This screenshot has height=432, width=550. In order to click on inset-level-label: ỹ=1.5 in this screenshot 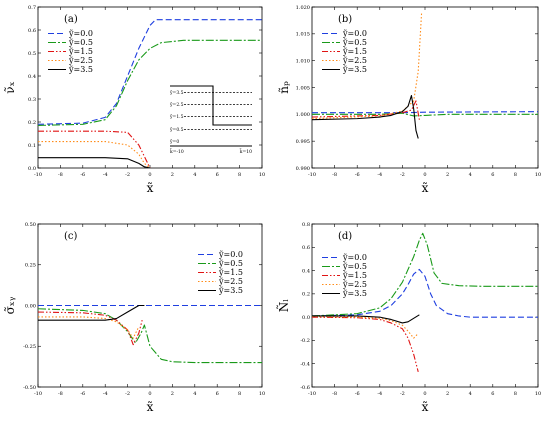, I will do `click(176, 116)`.